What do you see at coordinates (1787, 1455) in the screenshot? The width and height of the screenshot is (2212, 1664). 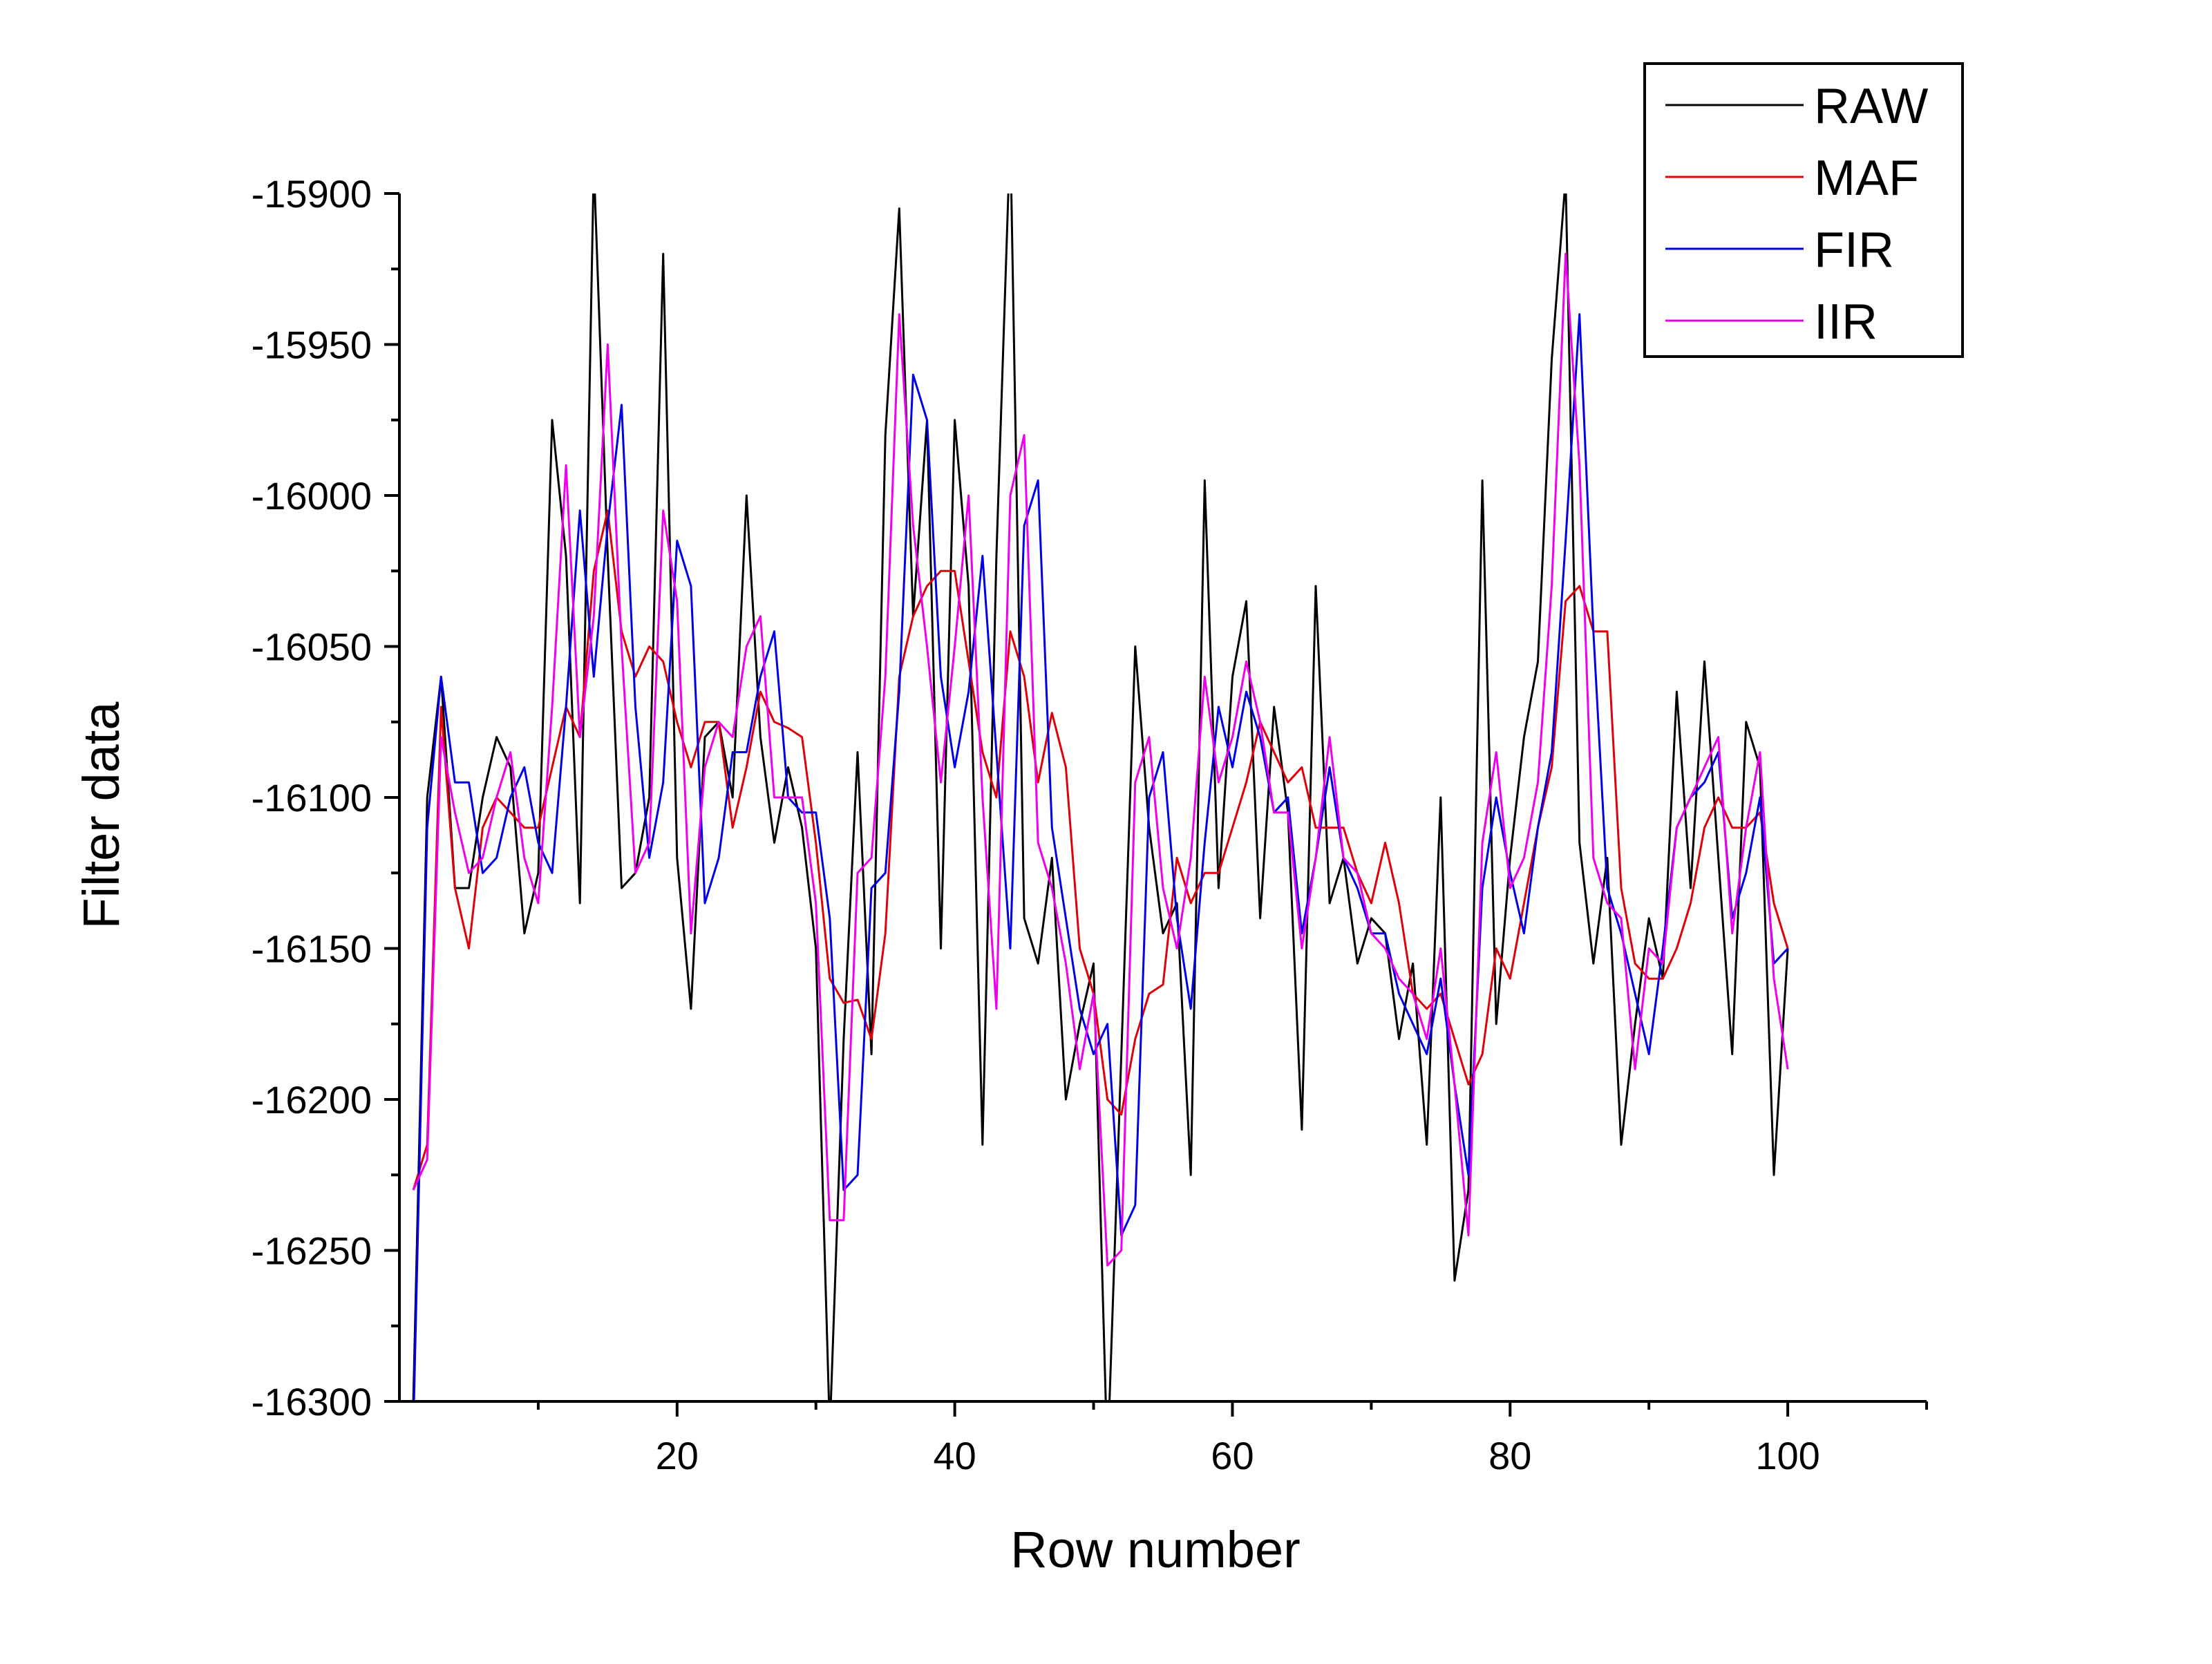 I see `x-tick-label: 100` at bounding box center [1787, 1455].